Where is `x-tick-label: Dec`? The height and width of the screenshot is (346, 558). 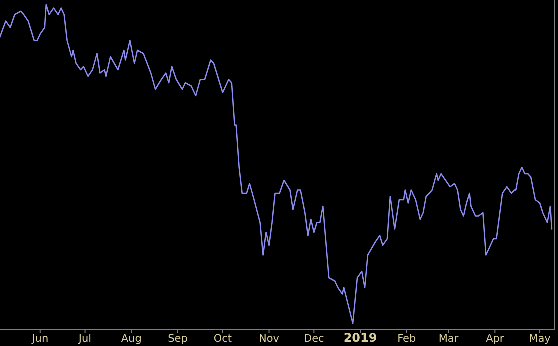
x-tick-label: Dec is located at coordinates (314, 339).